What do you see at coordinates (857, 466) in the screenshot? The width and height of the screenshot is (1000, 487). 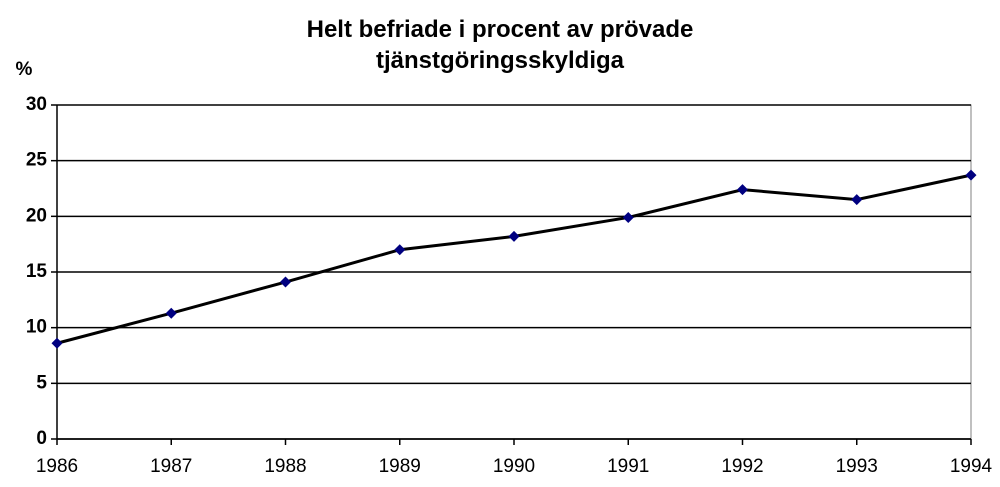 I see `x-tick-label: 1993` at bounding box center [857, 466].